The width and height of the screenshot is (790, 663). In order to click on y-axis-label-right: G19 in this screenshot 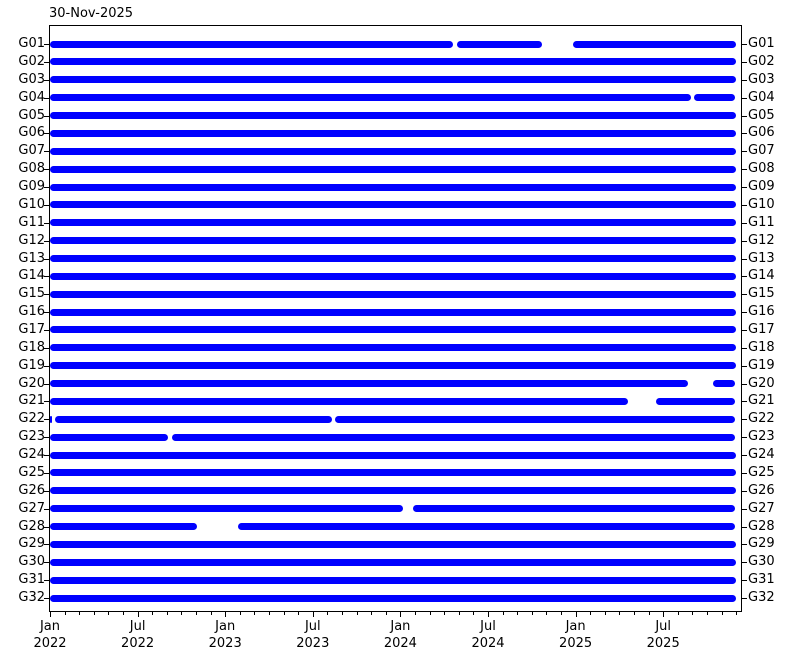, I will do `click(761, 365)`.